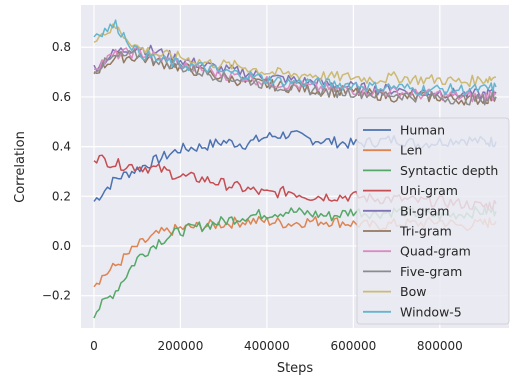  What do you see at coordinates (411, 150) in the screenshot?
I see `legend-label-len: Len` at bounding box center [411, 150].